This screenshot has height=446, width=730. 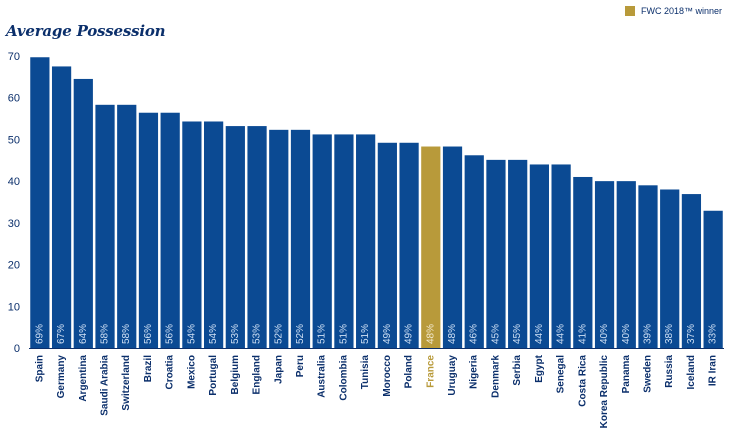 I want to click on category-label: Brazil, so click(x=148, y=368).